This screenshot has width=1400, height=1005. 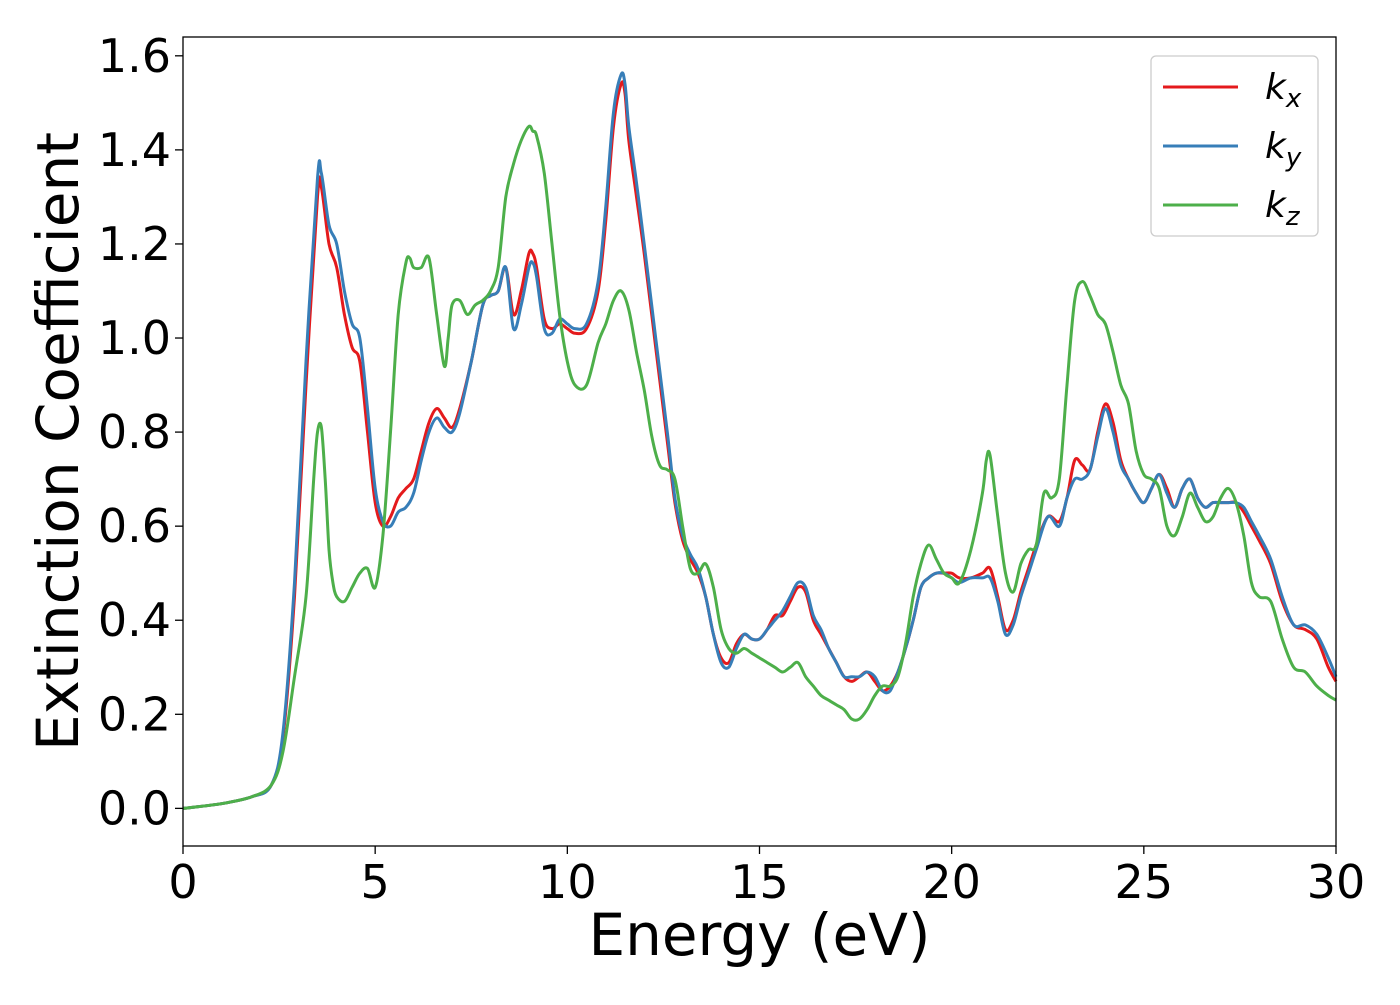 What do you see at coordinates (1283, 90) in the screenshot?
I see `legend-label: kx` at bounding box center [1283, 90].